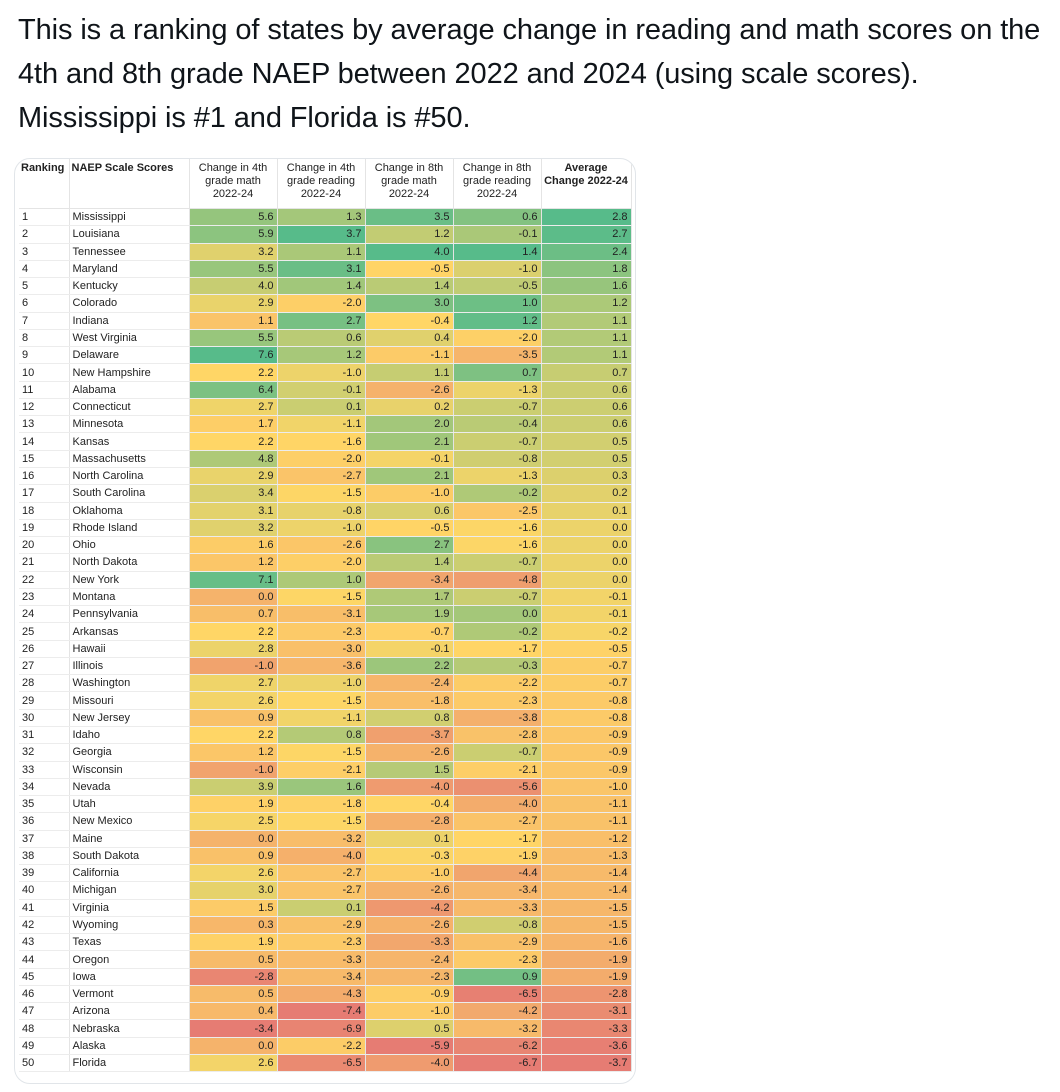 The height and width of the screenshot is (1092, 1060). I want to click on table-row: 20 Ohio 1.6 -2.6 2.7 -1.6 0.0, so click(325, 545).